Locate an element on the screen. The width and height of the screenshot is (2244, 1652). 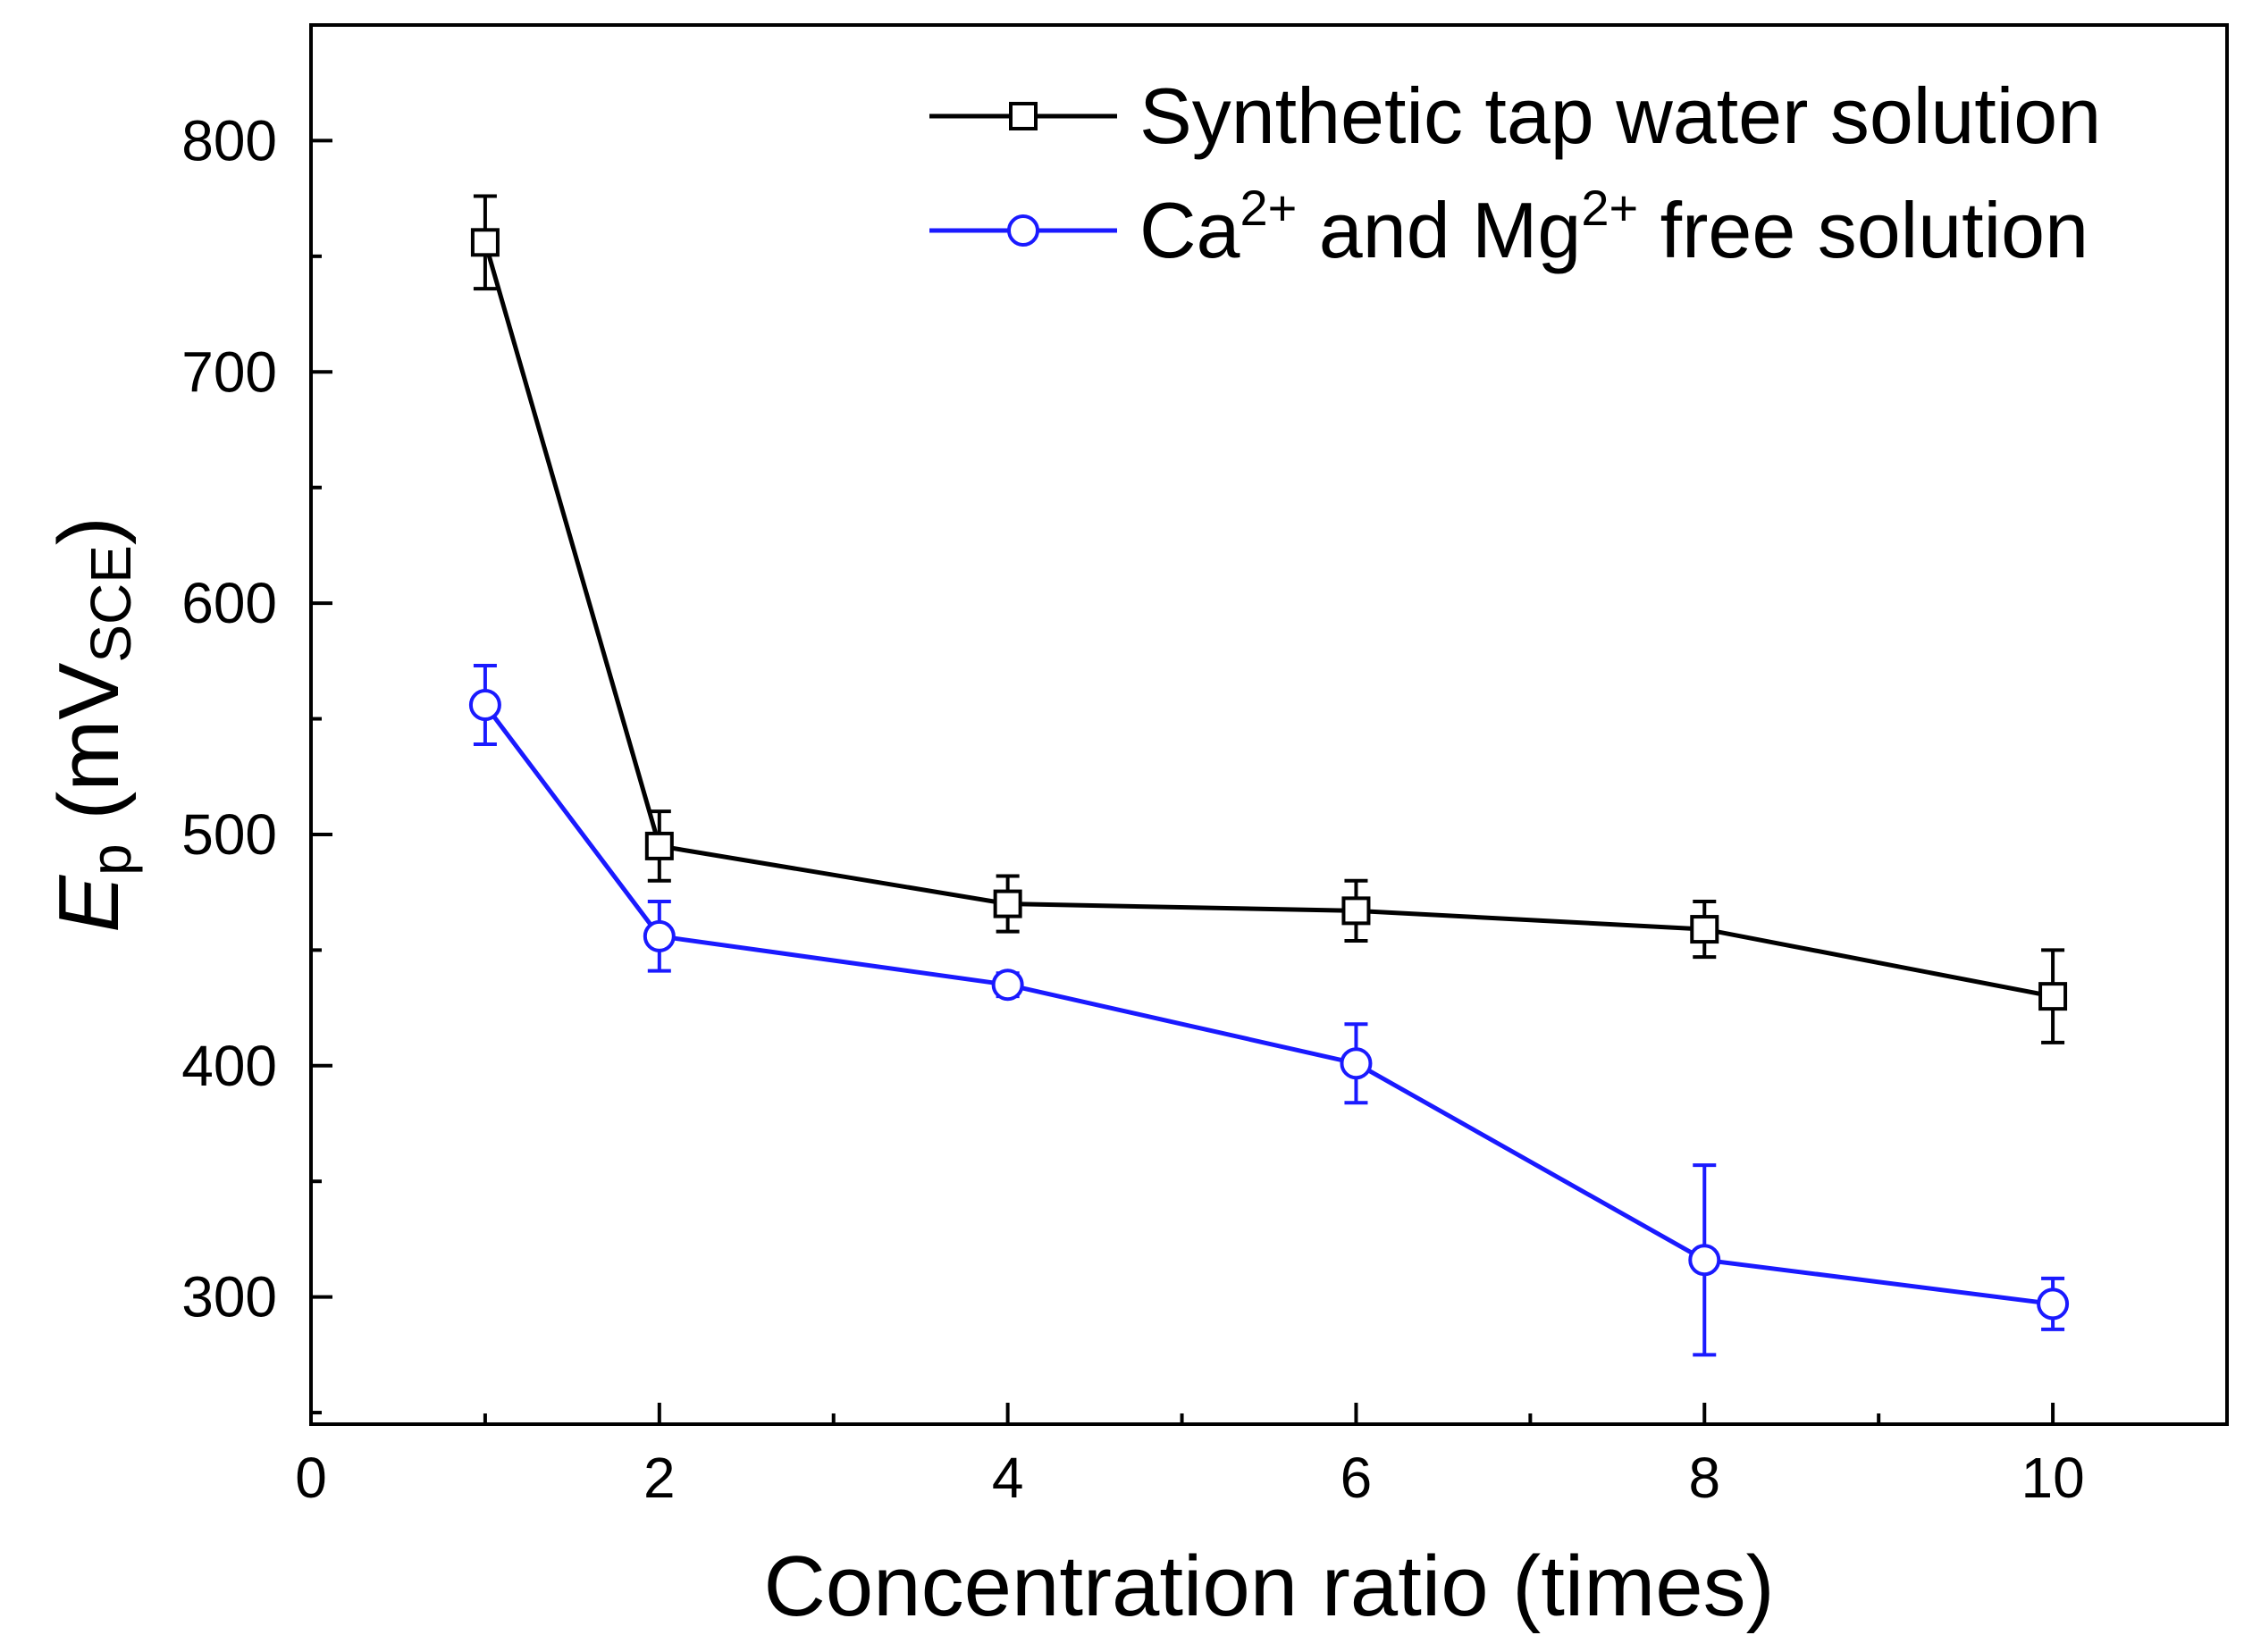
y-tick-label: 800 is located at coordinates (229, 140).